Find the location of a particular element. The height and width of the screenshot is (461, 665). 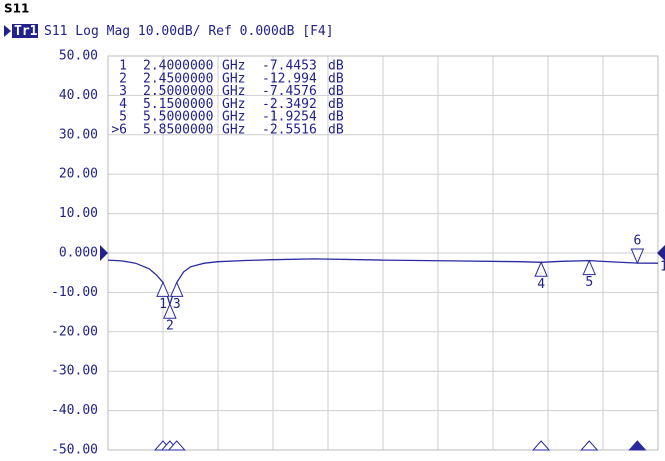

marker-label: 1 is located at coordinates (163, 304).